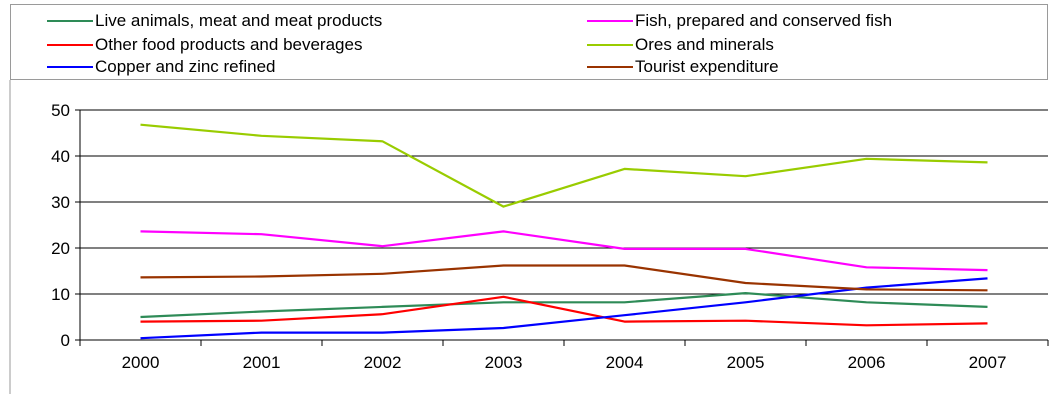 The height and width of the screenshot is (394, 1060). What do you see at coordinates (185, 66) in the screenshot?
I see `legend-label-copper: Copper and zinc refined` at bounding box center [185, 66].